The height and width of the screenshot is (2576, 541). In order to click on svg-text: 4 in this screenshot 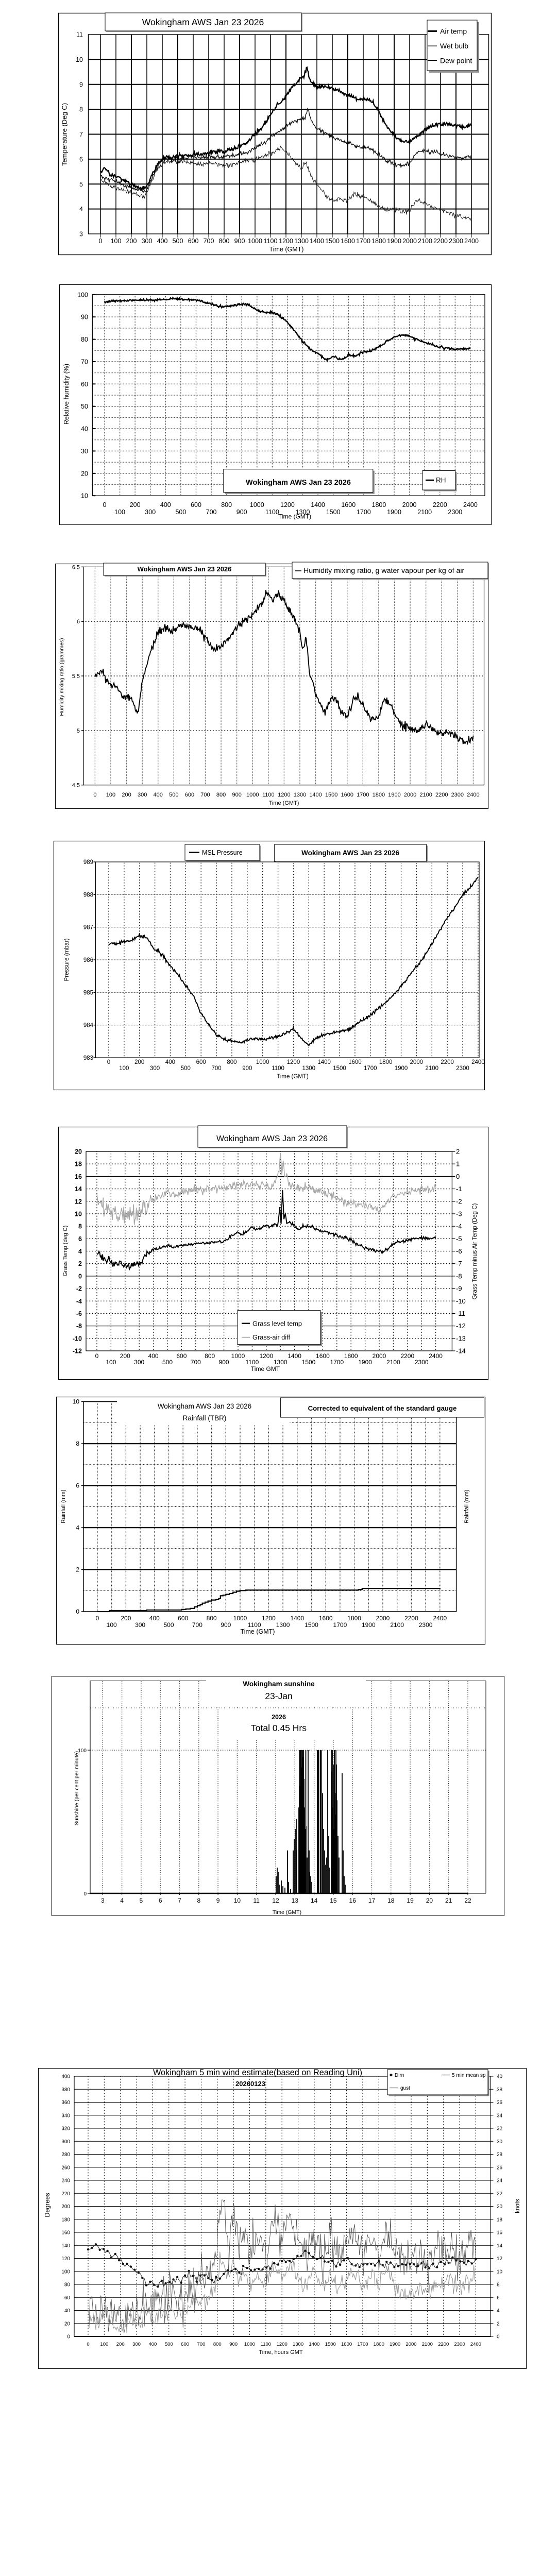, I will do `click(498, 2311)`.